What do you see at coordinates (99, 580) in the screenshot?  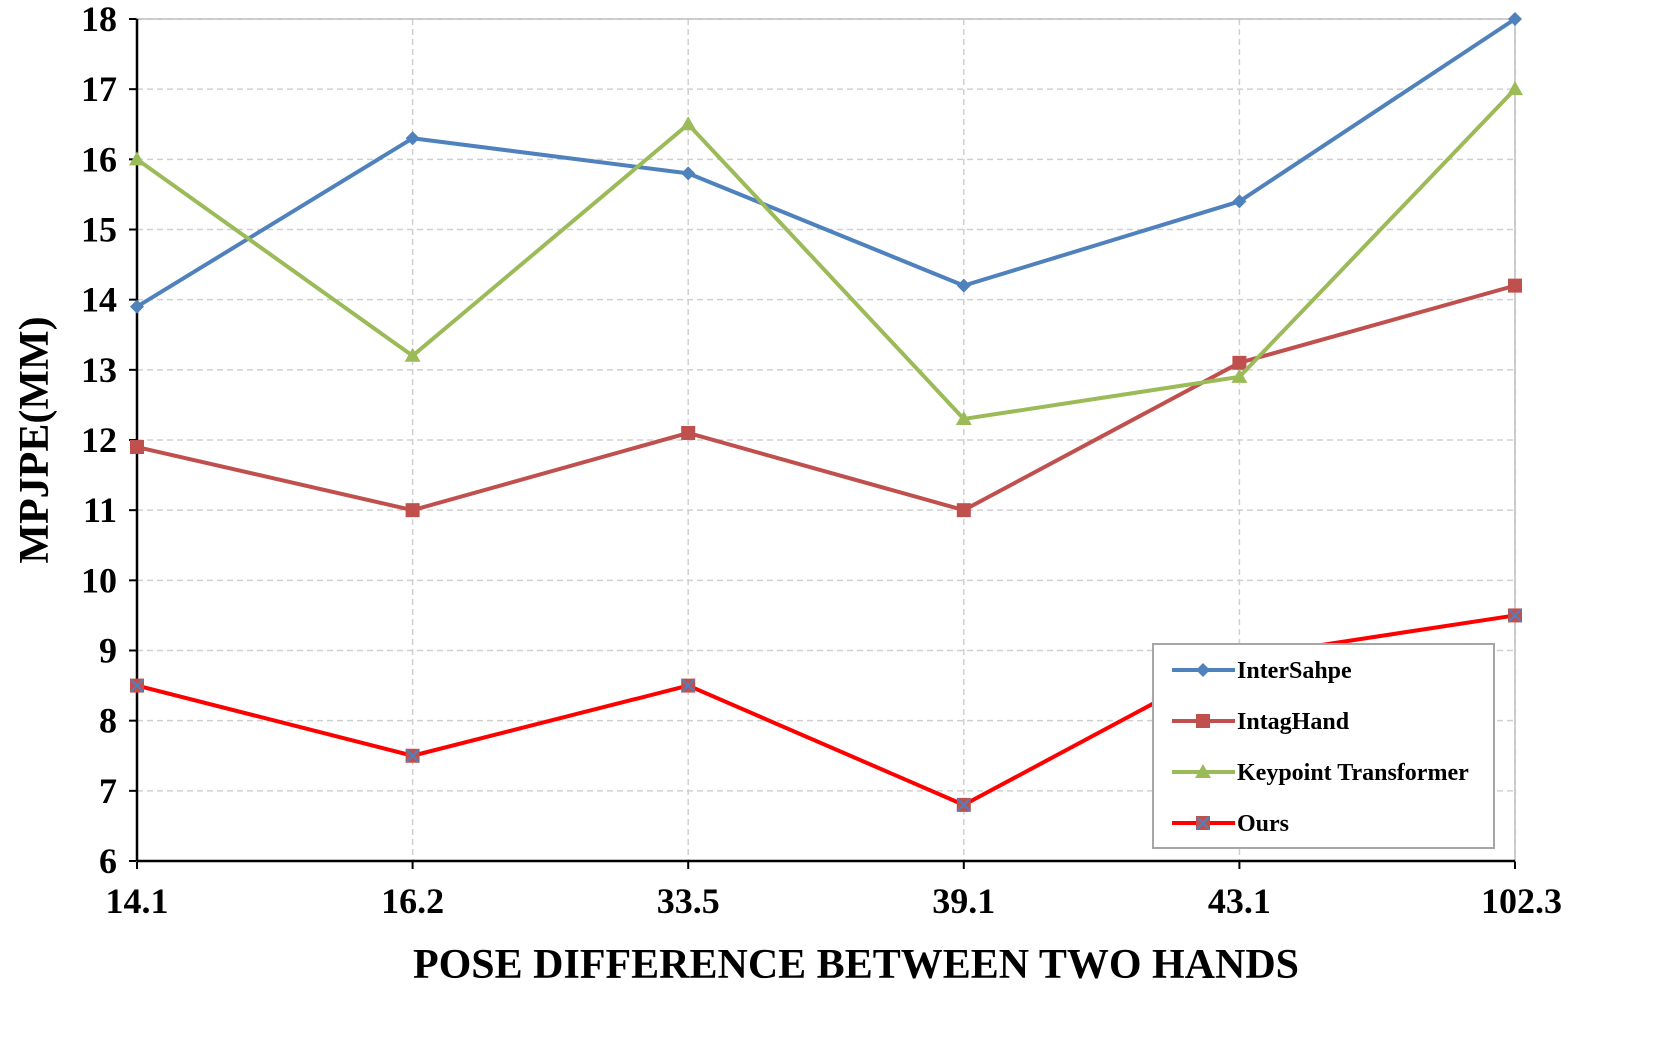 I see `y-tick-label: 10` at bounding box center [99, 580].